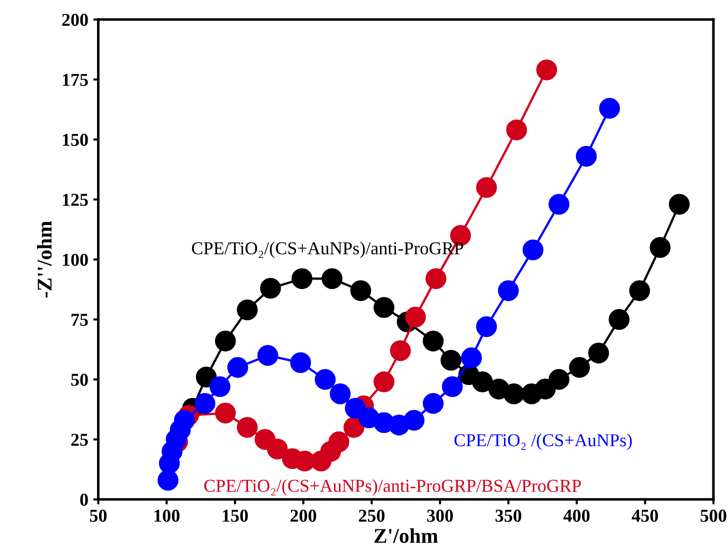 The height and width of the screenshot is (558, 728). Describe the element at coordinates (645, 516) in the screenshot. I see `x-tick-label: 450` at that location.